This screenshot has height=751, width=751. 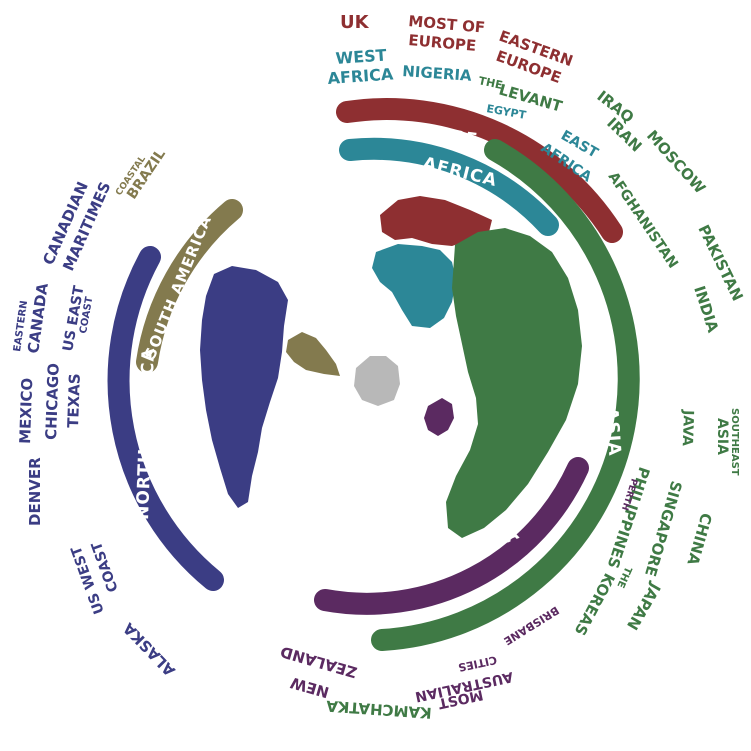 What do you see at coordinates (318, 661) in the screenshot?
I see `label-new-zealand-2: ZEALAND` at bounding box center [318, 661].